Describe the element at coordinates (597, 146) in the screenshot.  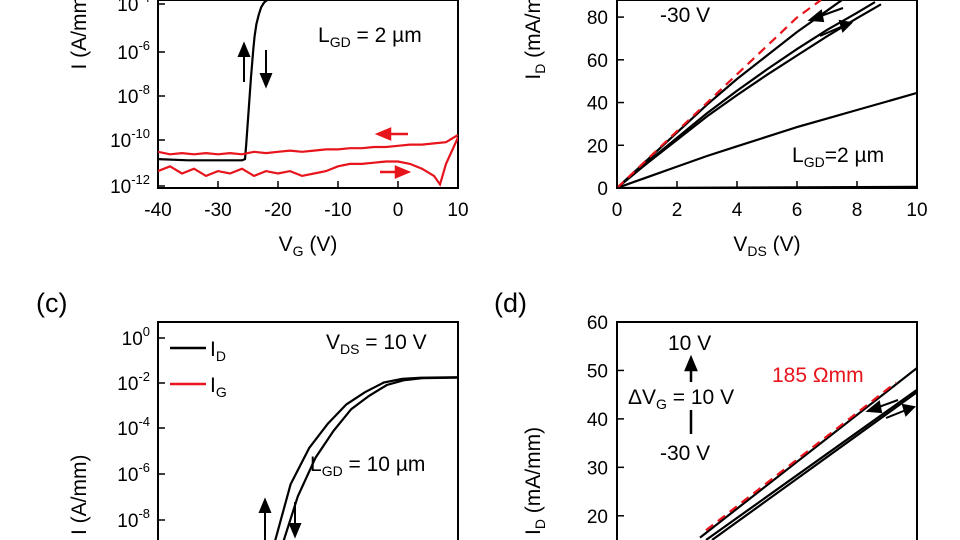
I see `panel-b-y-tick-label: 20` at that location.